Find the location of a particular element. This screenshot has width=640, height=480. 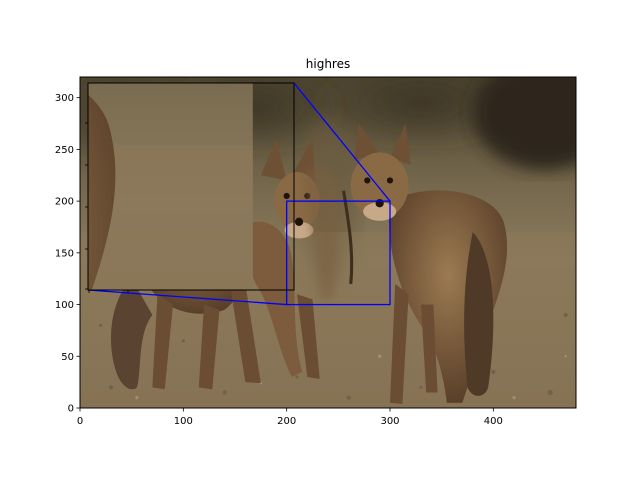

y-tick-label: 150 is located at coordinates (64, 253).